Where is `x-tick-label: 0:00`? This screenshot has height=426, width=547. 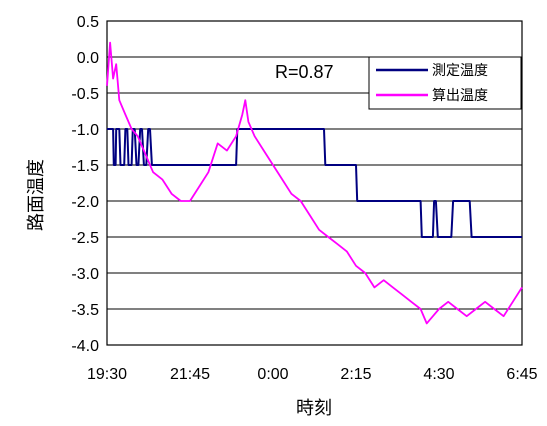
x-tick-label: 0:00 is located at coordinates (272, 374).